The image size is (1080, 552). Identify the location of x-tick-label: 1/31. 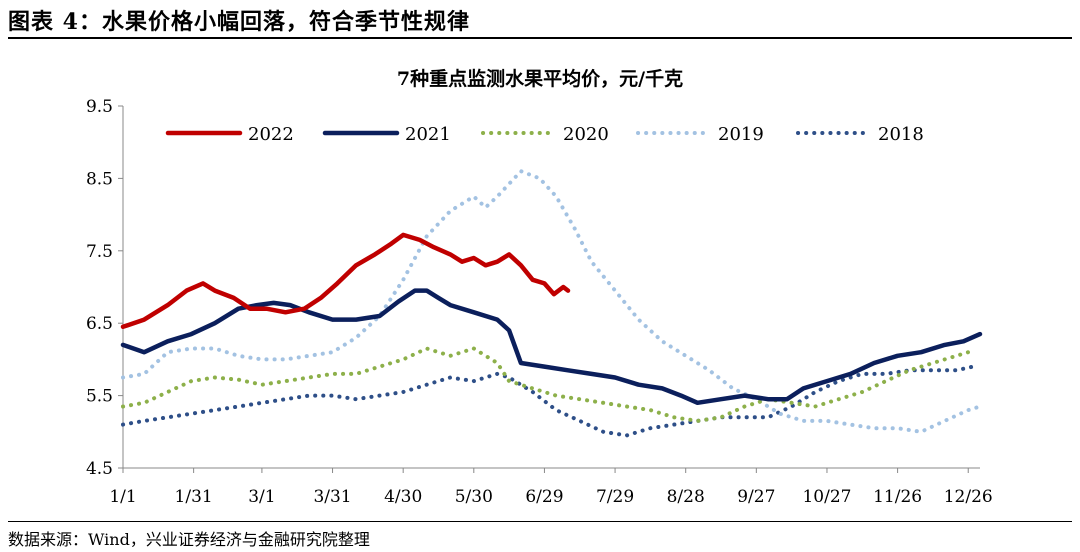
(194, 497).